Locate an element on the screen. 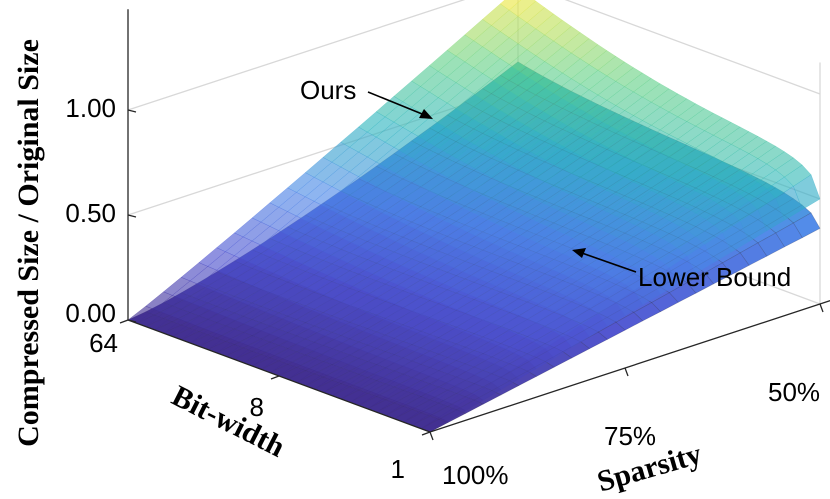  bitwidth-tick-label: 64 is located at coordinates (103, 343).